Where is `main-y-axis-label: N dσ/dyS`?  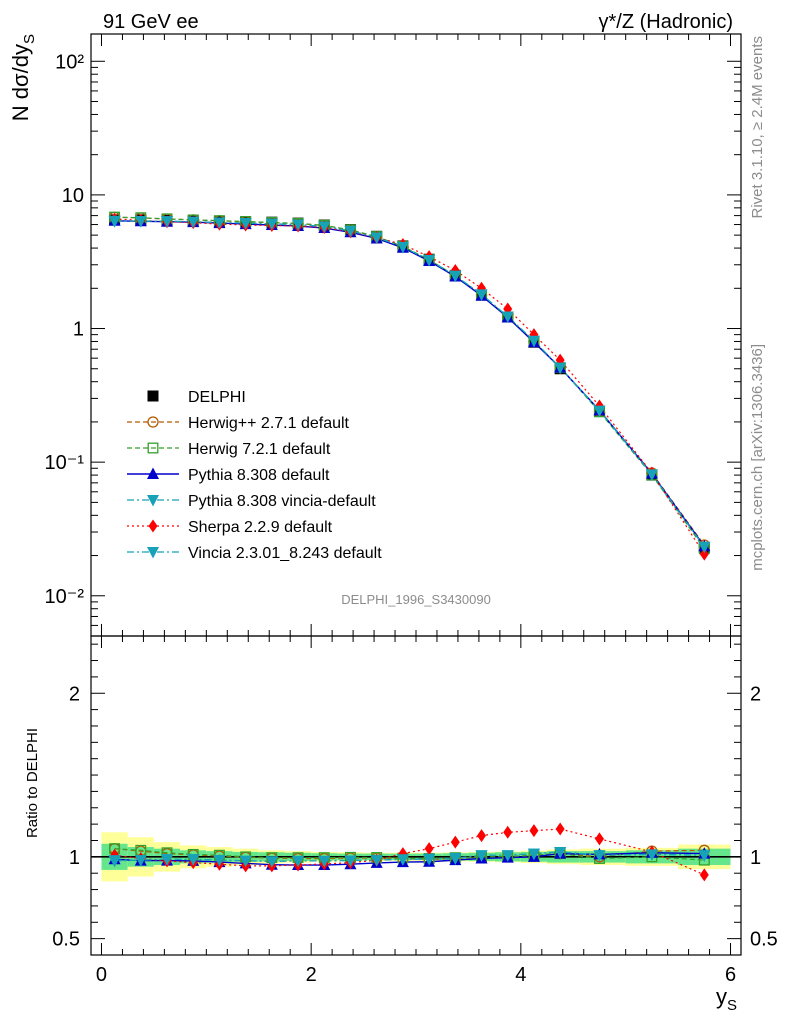
main-y-axis-label: N dσ/dyS is located at coordinates (23, 77).